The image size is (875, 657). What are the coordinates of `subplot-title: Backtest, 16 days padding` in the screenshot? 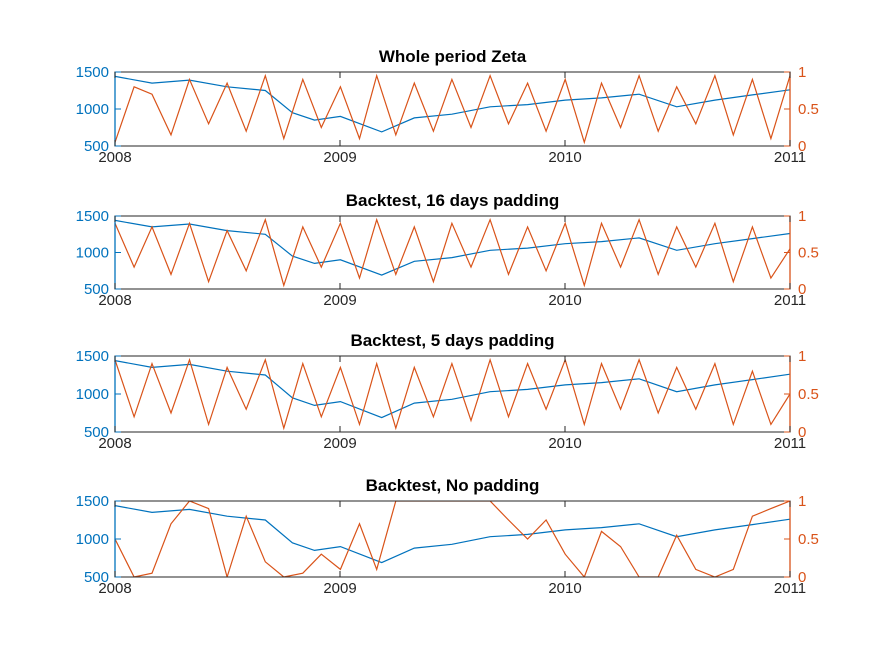 It's located at (453, 200).